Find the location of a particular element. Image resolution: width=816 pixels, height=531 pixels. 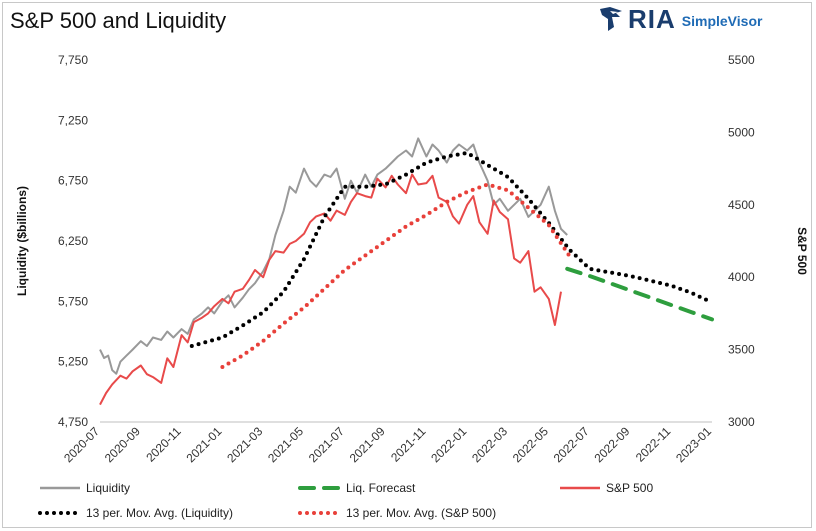

series-line-liq-forecast is located at coordinates (639, 294).